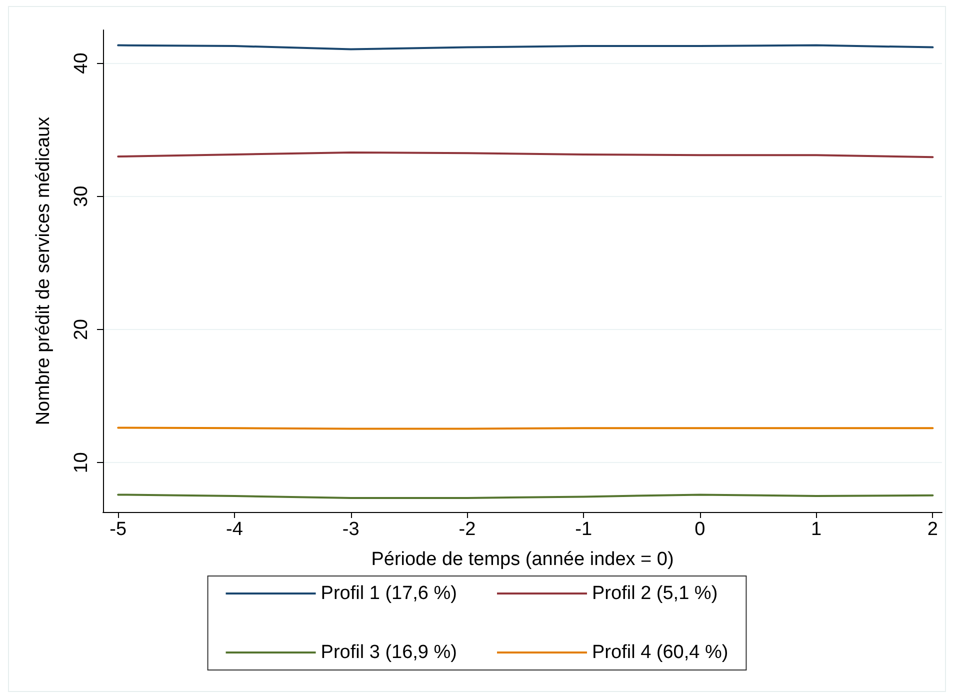 Image resolution: width=954 pixels, height=696 pixels. What do you see at coordinates (932, 529) in the screenshot?
I see `x-tick-label: 2` at bounding box center [932, 529].